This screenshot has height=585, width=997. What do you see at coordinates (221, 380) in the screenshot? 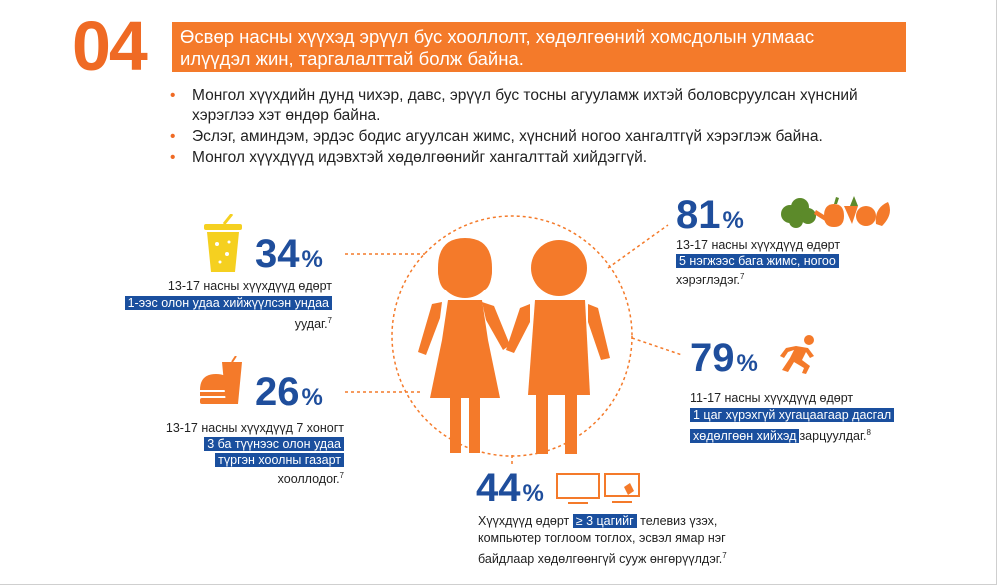
I see `fast-food-icon` at bounding box center [221, 380].